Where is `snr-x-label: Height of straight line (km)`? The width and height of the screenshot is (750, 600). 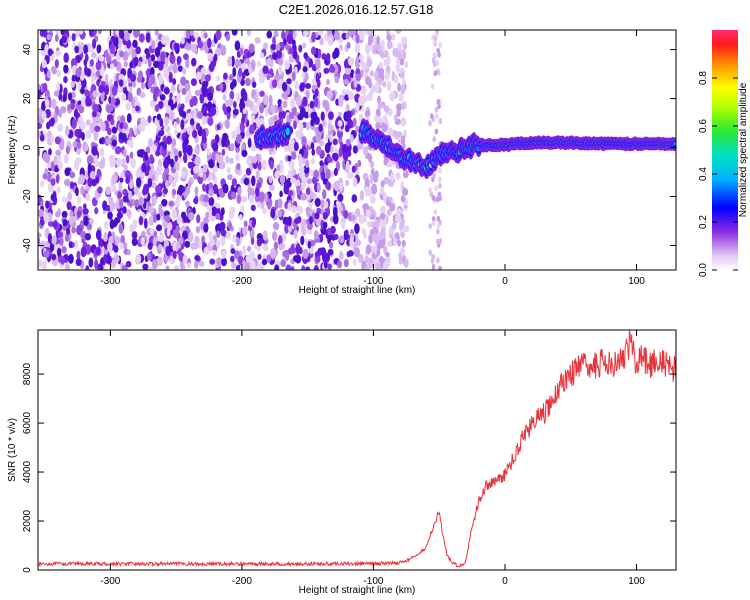
snr-x-label: Height of straight line (km) is located at coordinates (357, 590).